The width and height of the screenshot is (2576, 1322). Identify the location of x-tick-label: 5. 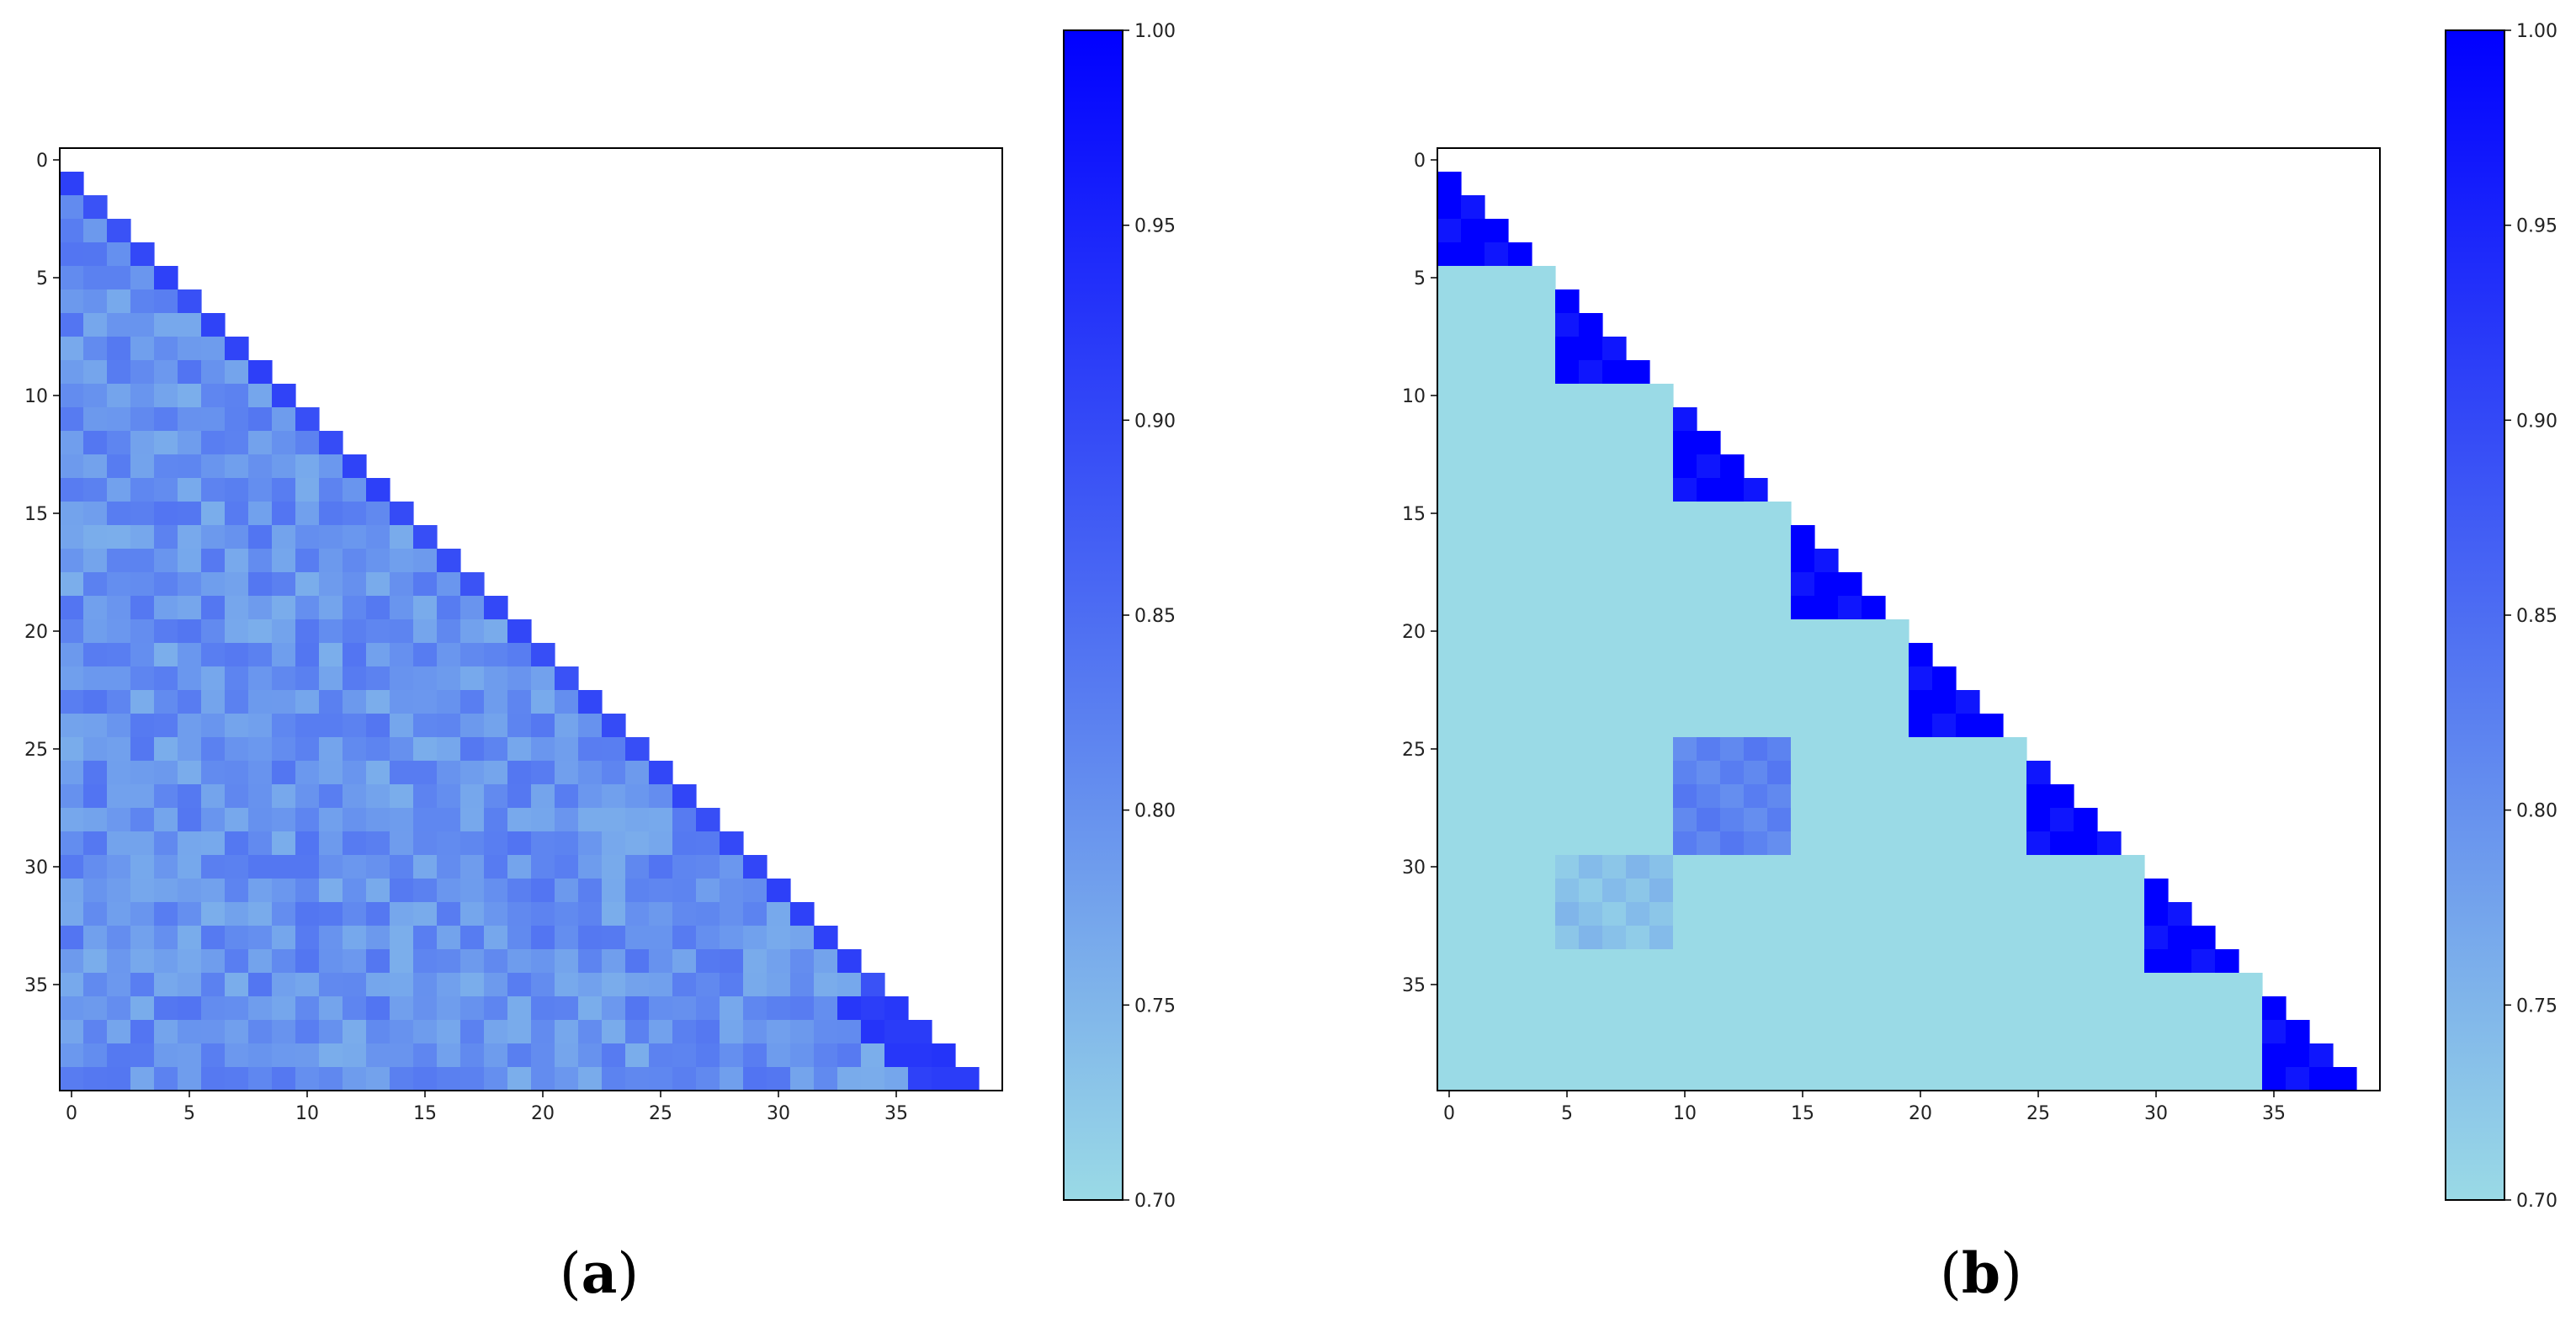
(189, 1114).